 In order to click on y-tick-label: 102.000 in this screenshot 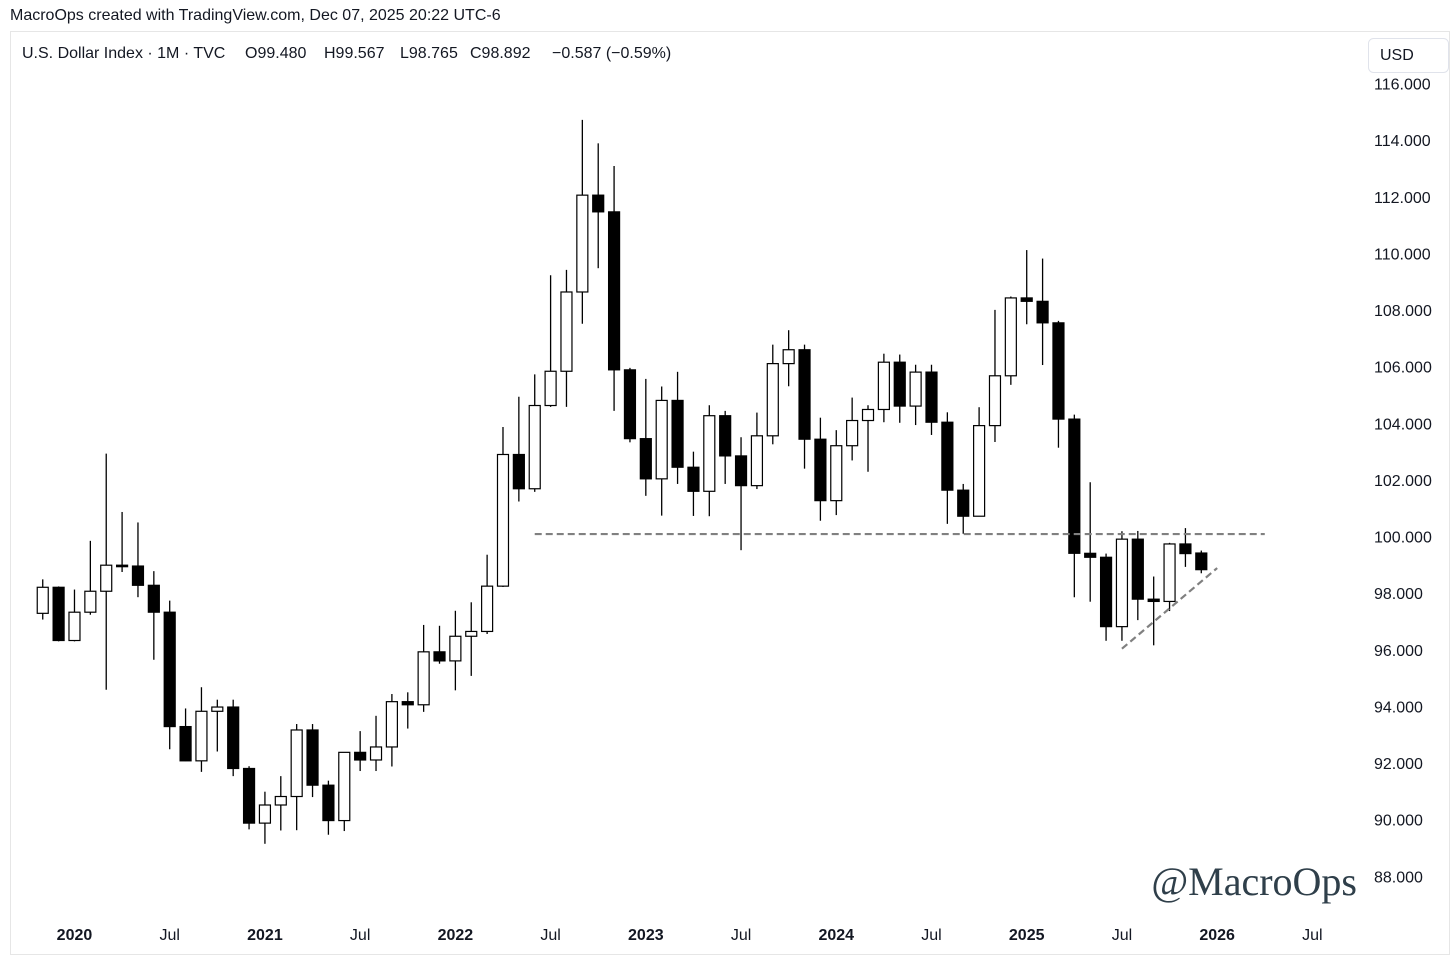, I will do `click(1403, 481)`.